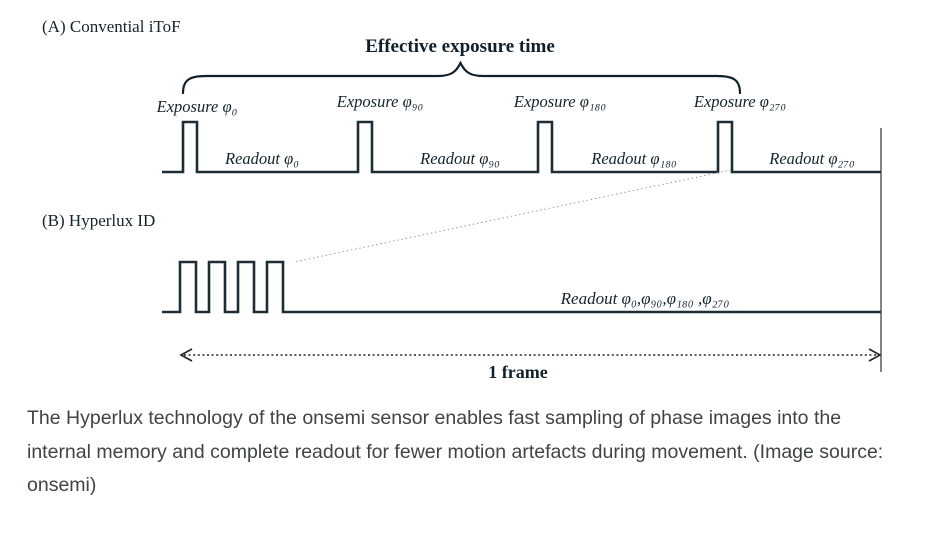 The height and width of the screenshot is (538, 935). What do you see at coordinates (517, 372) in the screenshot?
I see `frame-label: 1 frame` at bounding box center [517, 372].